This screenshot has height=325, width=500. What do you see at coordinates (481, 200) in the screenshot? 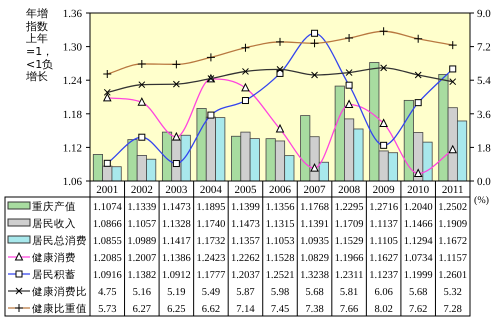
I see `y2-axis-title: (%)` at bounding box center [481, 200].